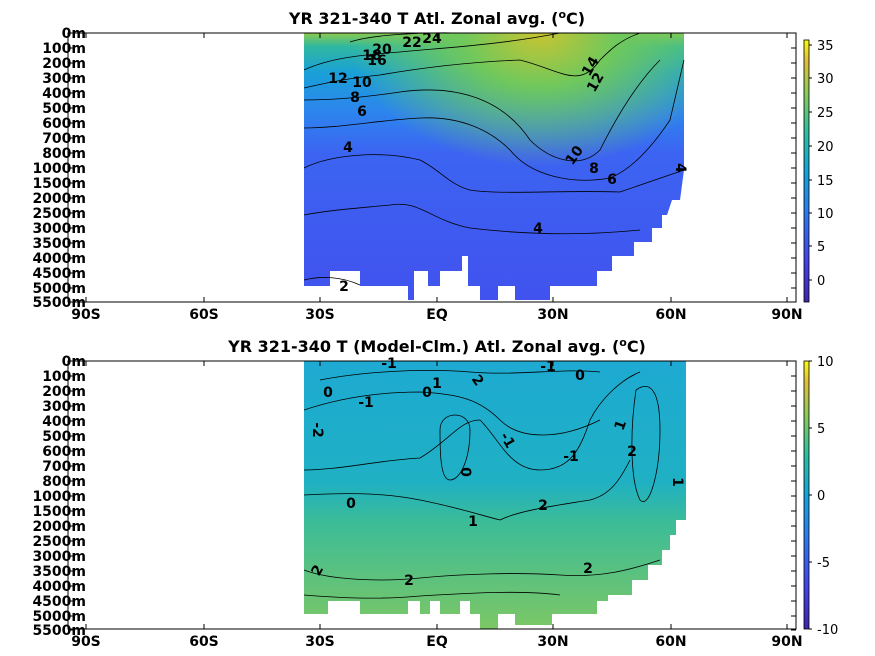 This screenshot has width=875, height=656. What do you see at coordinates (362, 83) in the screenshot?
I see `contour-label: 10` at bounding box center [362, 83].